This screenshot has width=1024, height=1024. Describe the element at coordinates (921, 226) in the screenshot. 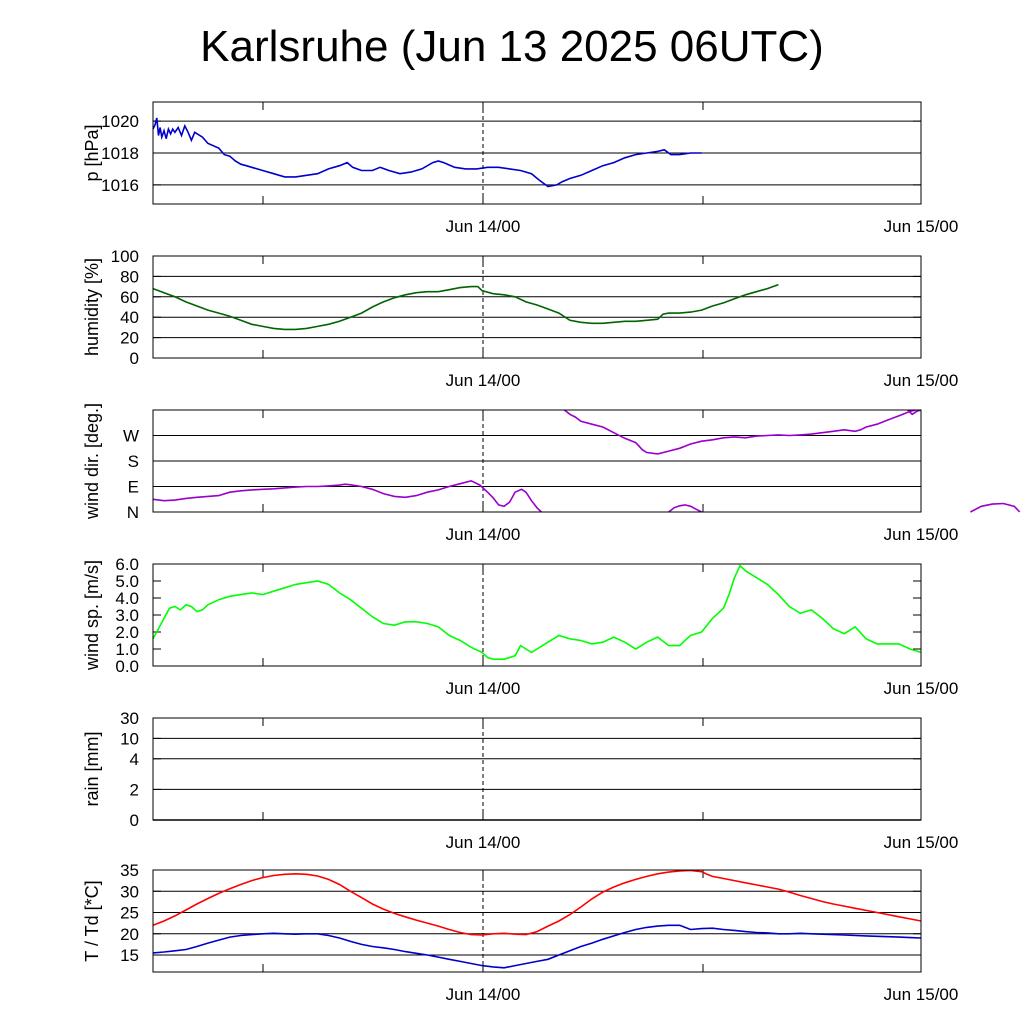

I see `pressure-xtick-label-jun15: Jun 15/00` at that location.